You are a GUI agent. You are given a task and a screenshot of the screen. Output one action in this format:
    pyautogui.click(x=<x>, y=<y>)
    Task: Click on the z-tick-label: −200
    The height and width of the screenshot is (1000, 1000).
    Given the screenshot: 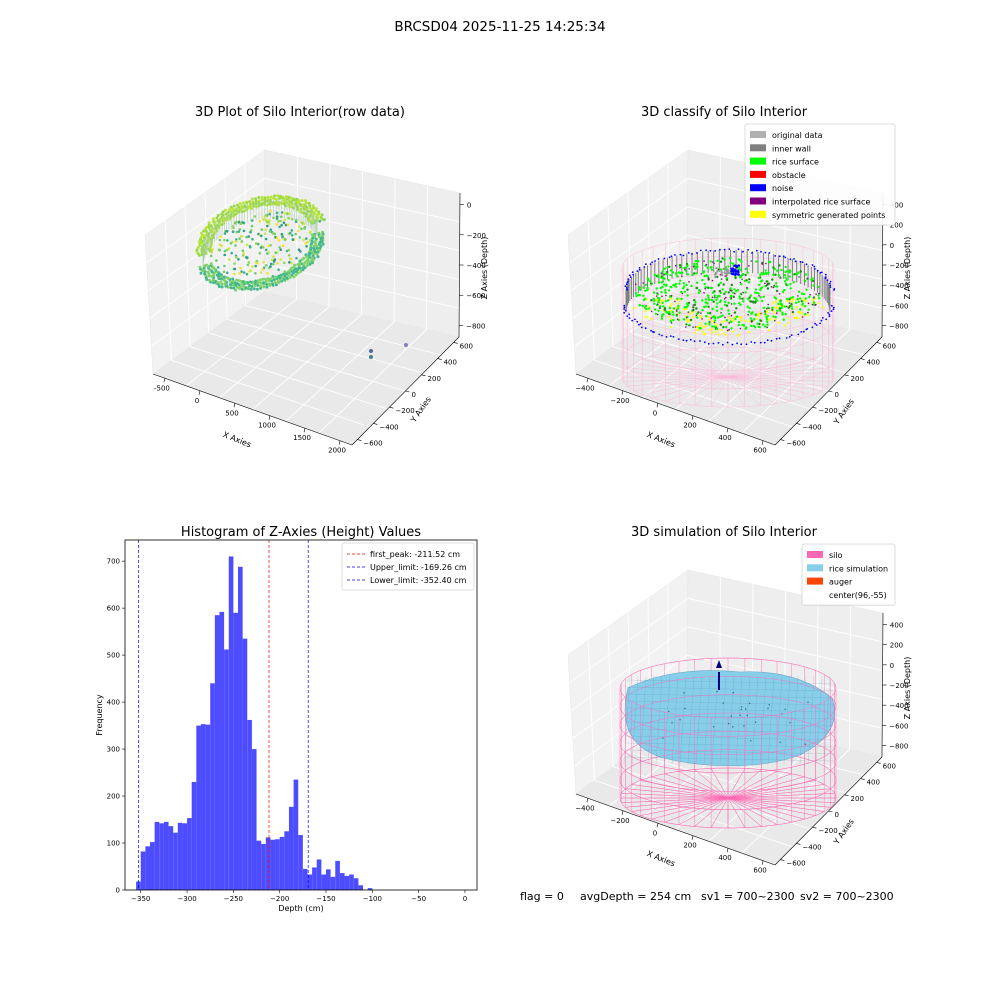 What is the action you would take?
    pyautogui.click(x=899, y=266)
    